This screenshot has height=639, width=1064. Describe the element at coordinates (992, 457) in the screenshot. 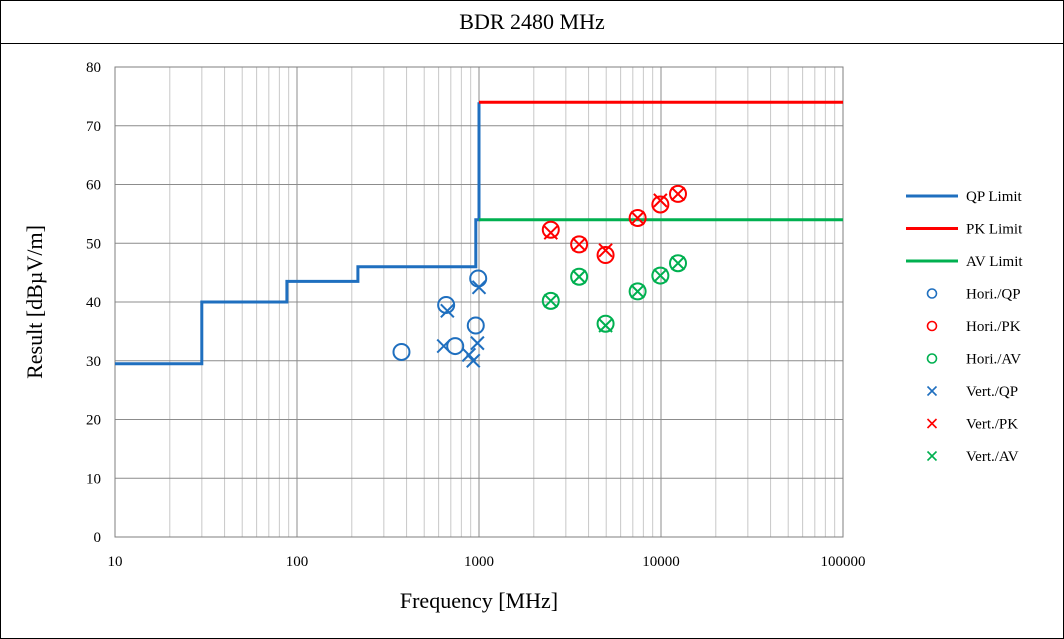

I see `legend-label: Vert./AV` at that location.